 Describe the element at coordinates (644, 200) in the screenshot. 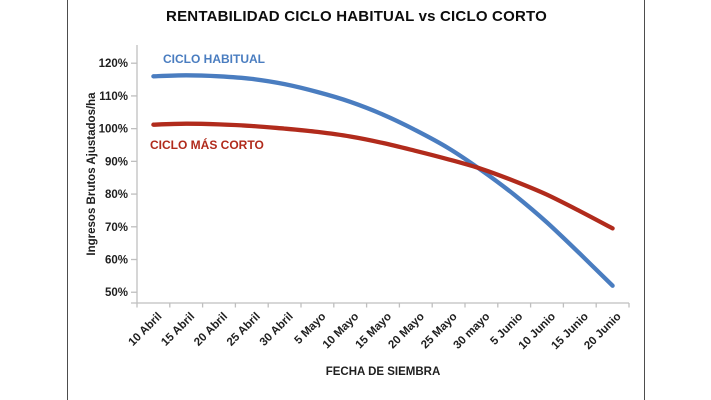

I see `slide-border-right` at that location.